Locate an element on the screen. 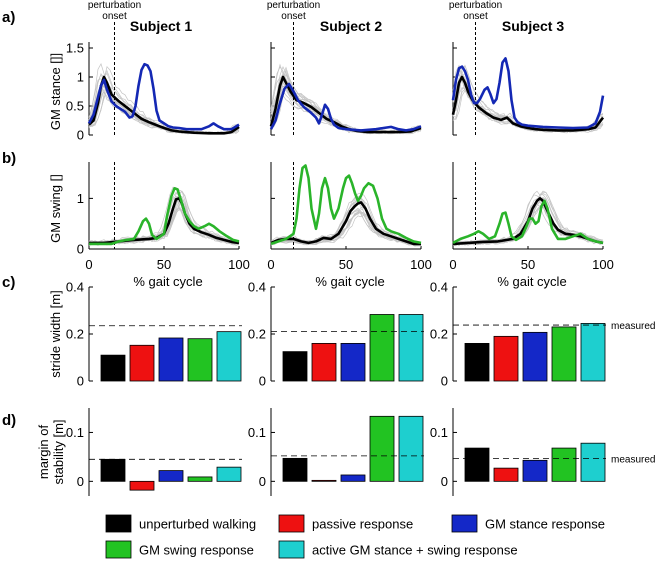  legend-label: GM stance response is located at coordinates (545, 524).